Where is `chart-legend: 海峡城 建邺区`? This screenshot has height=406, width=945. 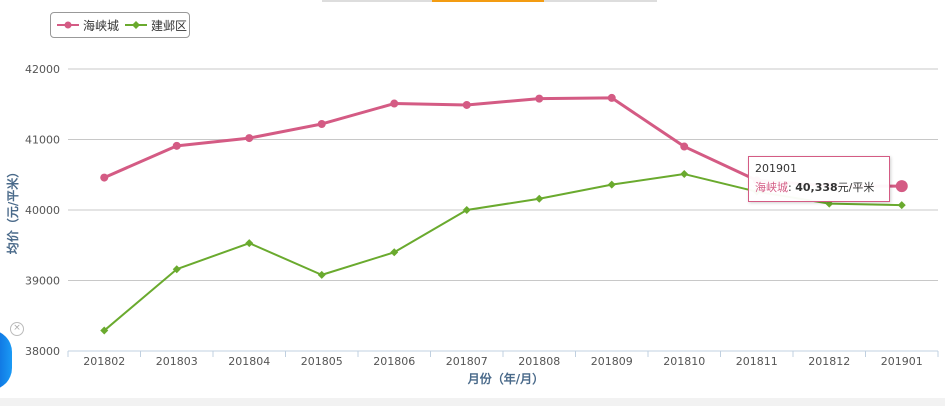
chart-legend: 海峡城 建邺区 is located at coordinates (120, 25).